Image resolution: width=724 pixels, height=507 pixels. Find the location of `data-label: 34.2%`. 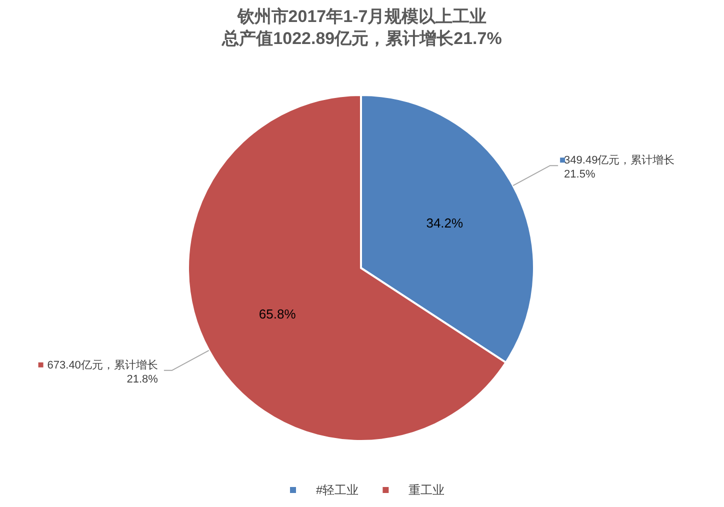

data-label: 34.2% is located at coordinates (445, 223).